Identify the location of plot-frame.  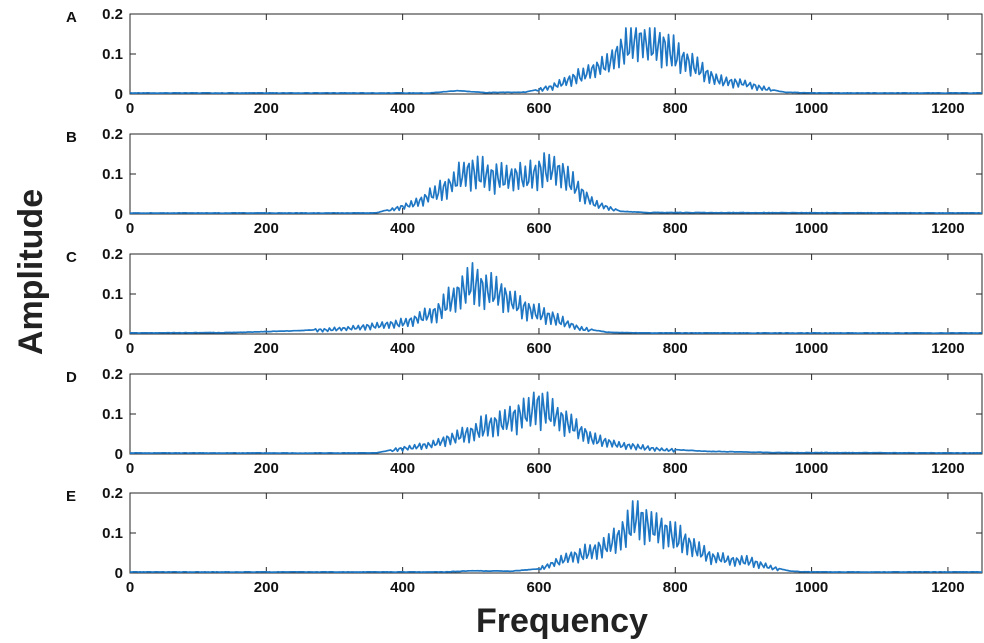
(556, 54).